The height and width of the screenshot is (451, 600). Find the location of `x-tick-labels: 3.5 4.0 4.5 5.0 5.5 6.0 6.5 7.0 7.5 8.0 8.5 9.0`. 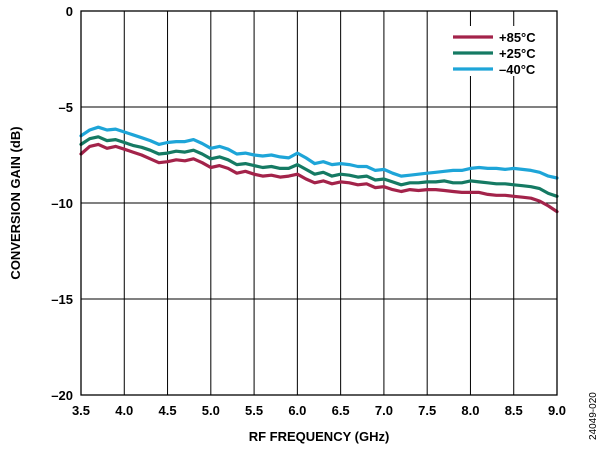

x-tick-labels: 3.5 4.0 4.5 5.0 5.5 6.0 6.5 7.0 7.5 8.0 8.5 9.0 is located at coordinates (319, 410).